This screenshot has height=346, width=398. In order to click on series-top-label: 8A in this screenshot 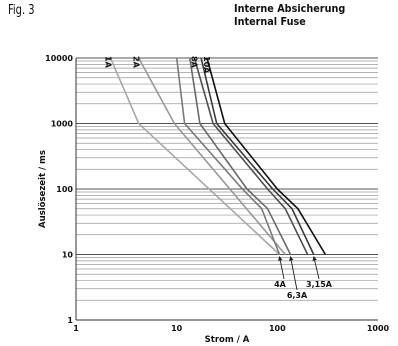, I will do `click(193, 62)`.